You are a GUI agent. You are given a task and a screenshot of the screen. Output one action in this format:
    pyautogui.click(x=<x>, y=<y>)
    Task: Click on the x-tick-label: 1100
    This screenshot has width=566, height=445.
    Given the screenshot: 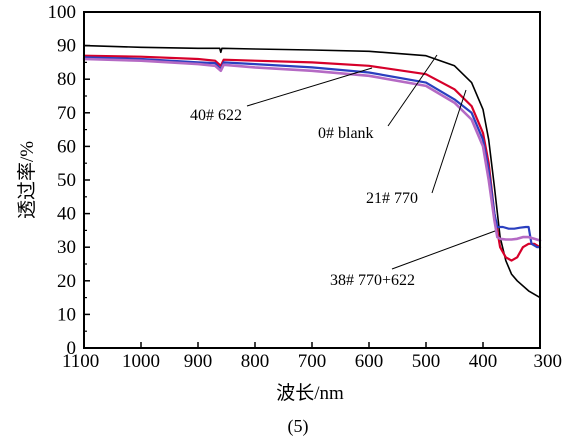 What is the action you would take?
    pyautogui.click(x=80, y=361)
    